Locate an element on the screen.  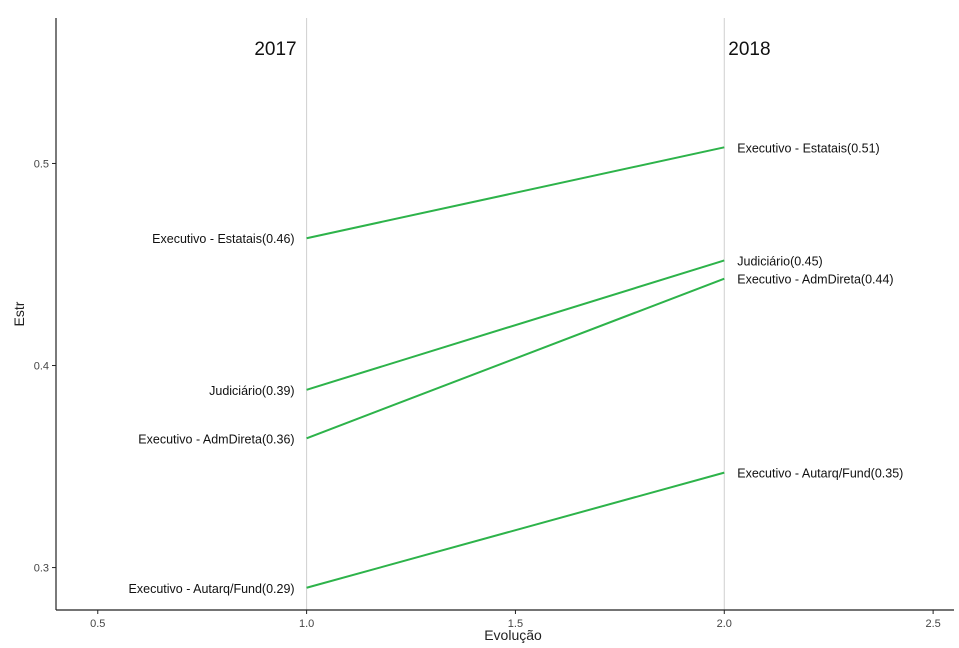
right-series-label: Executivo - Autarq/Fund(0.35) is located at coordinates (820, 474).